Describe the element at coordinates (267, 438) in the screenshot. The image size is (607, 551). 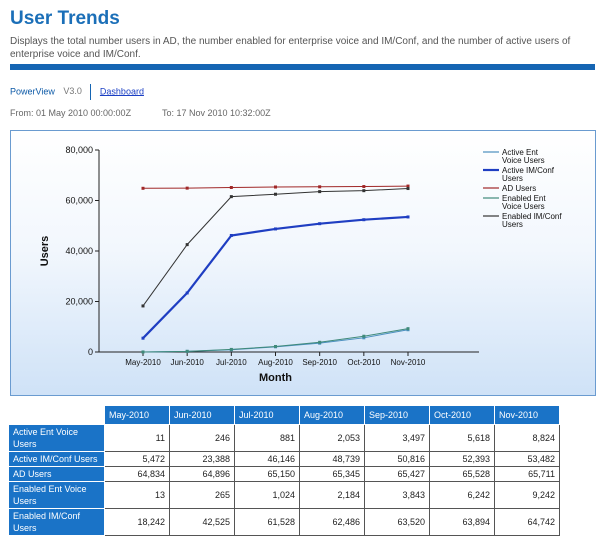
I see `table-cell: 881` at that location.